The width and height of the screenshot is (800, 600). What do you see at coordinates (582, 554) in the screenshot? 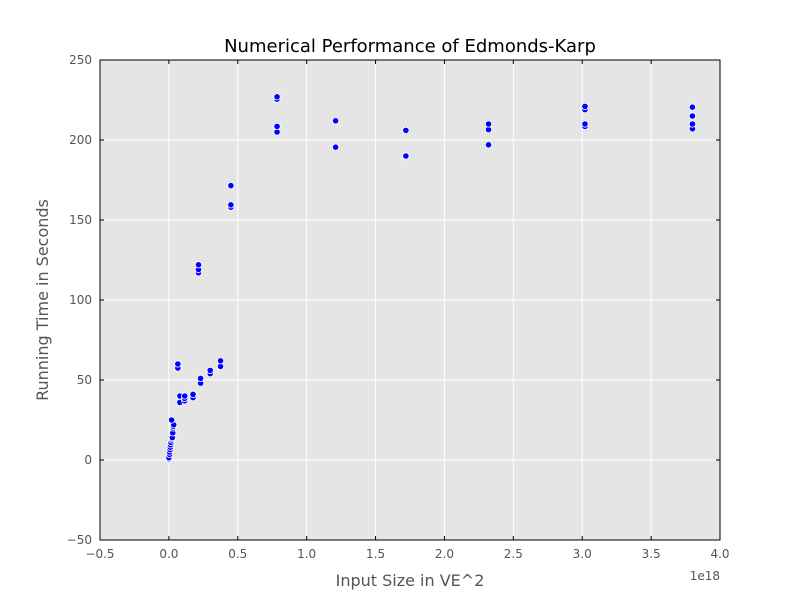
I see `x-tick-label: 3.0` at bounding box center [582, 554].